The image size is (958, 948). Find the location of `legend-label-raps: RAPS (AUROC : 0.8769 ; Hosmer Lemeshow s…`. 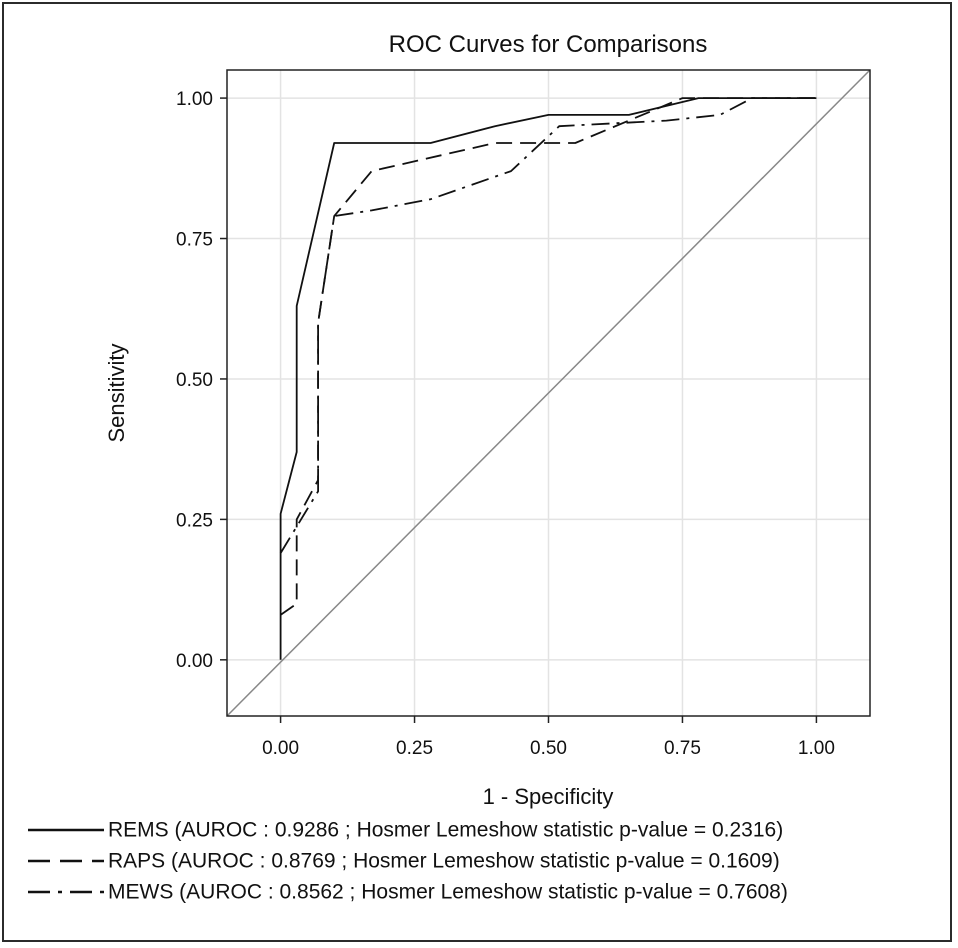

legend-label-raps: RAPS (AUROC : 0.8769 ; Hosmer Lemeshow s… is located at coordinates (444, 861).